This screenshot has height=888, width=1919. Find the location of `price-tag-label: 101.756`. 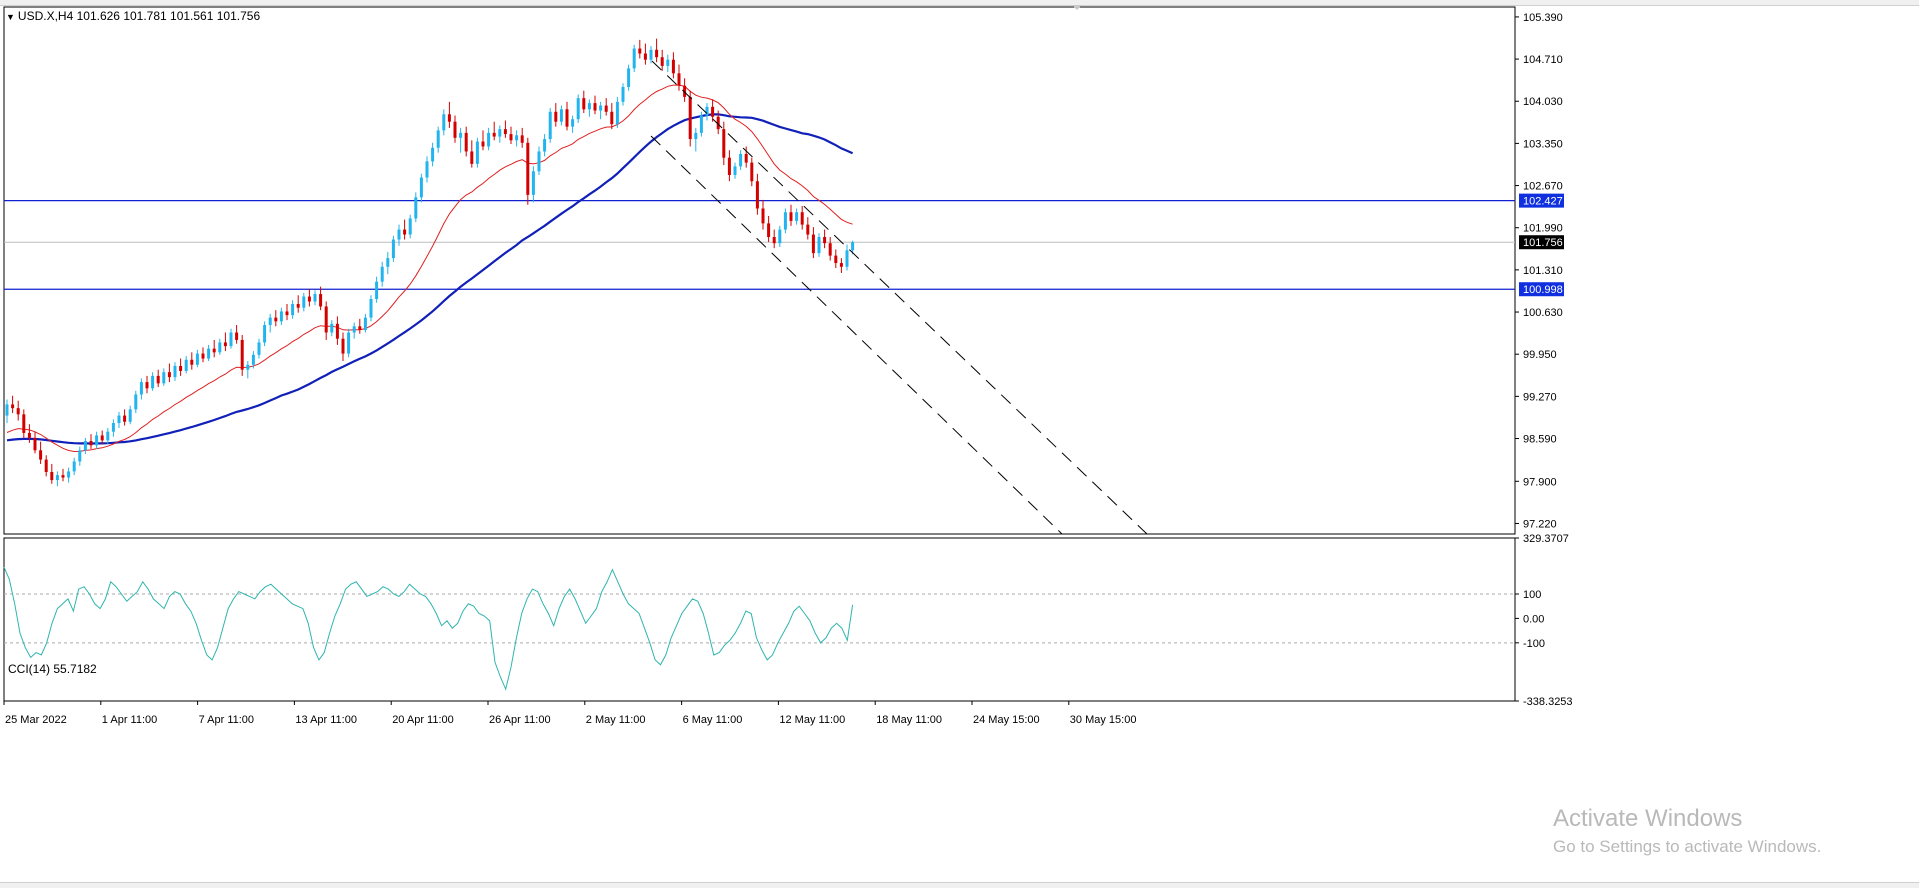

price-tag-label: 101.756 is located at coordinates (1543, 243).